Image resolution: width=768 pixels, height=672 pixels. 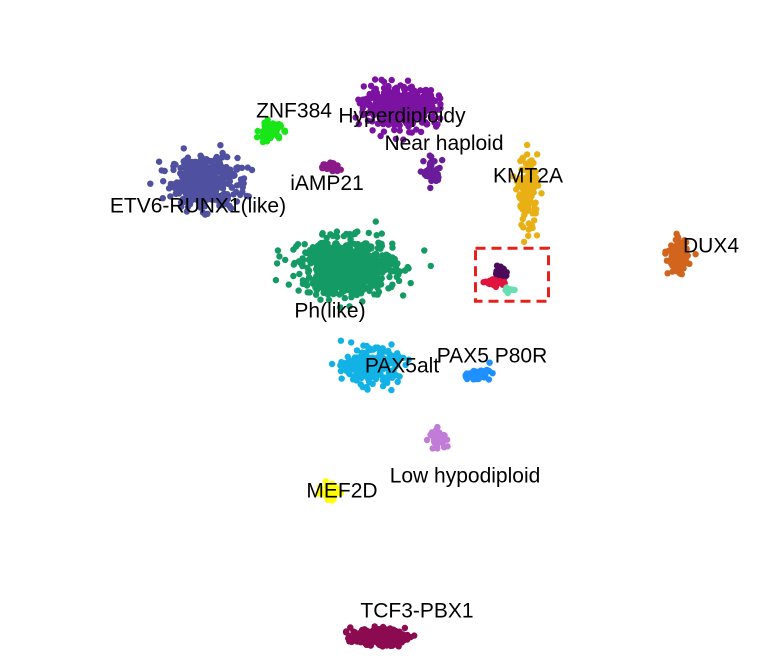 I want to click on label-pax5alt: PAX5alt, so click(x=402, y=366).